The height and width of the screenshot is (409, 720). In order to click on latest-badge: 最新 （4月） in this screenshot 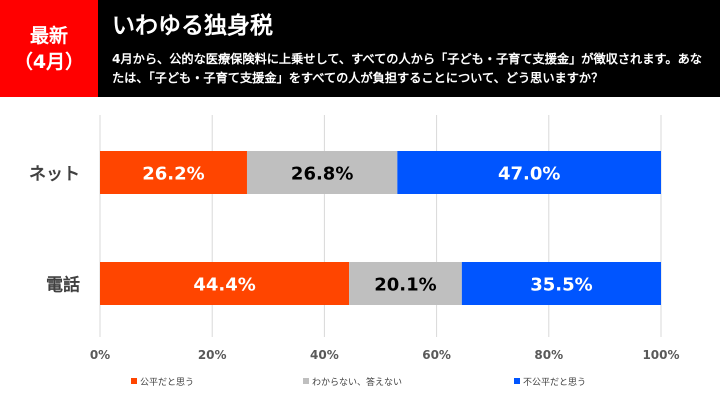, I will do `click(49, 48)`.